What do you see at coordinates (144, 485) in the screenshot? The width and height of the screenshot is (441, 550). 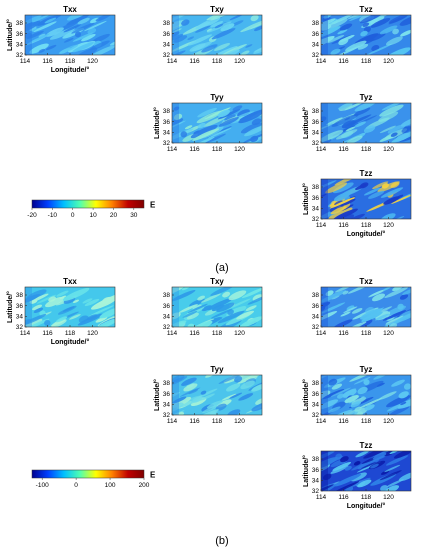 I see `colorbar-tick-label: 200` at bounding box center [144, 485].